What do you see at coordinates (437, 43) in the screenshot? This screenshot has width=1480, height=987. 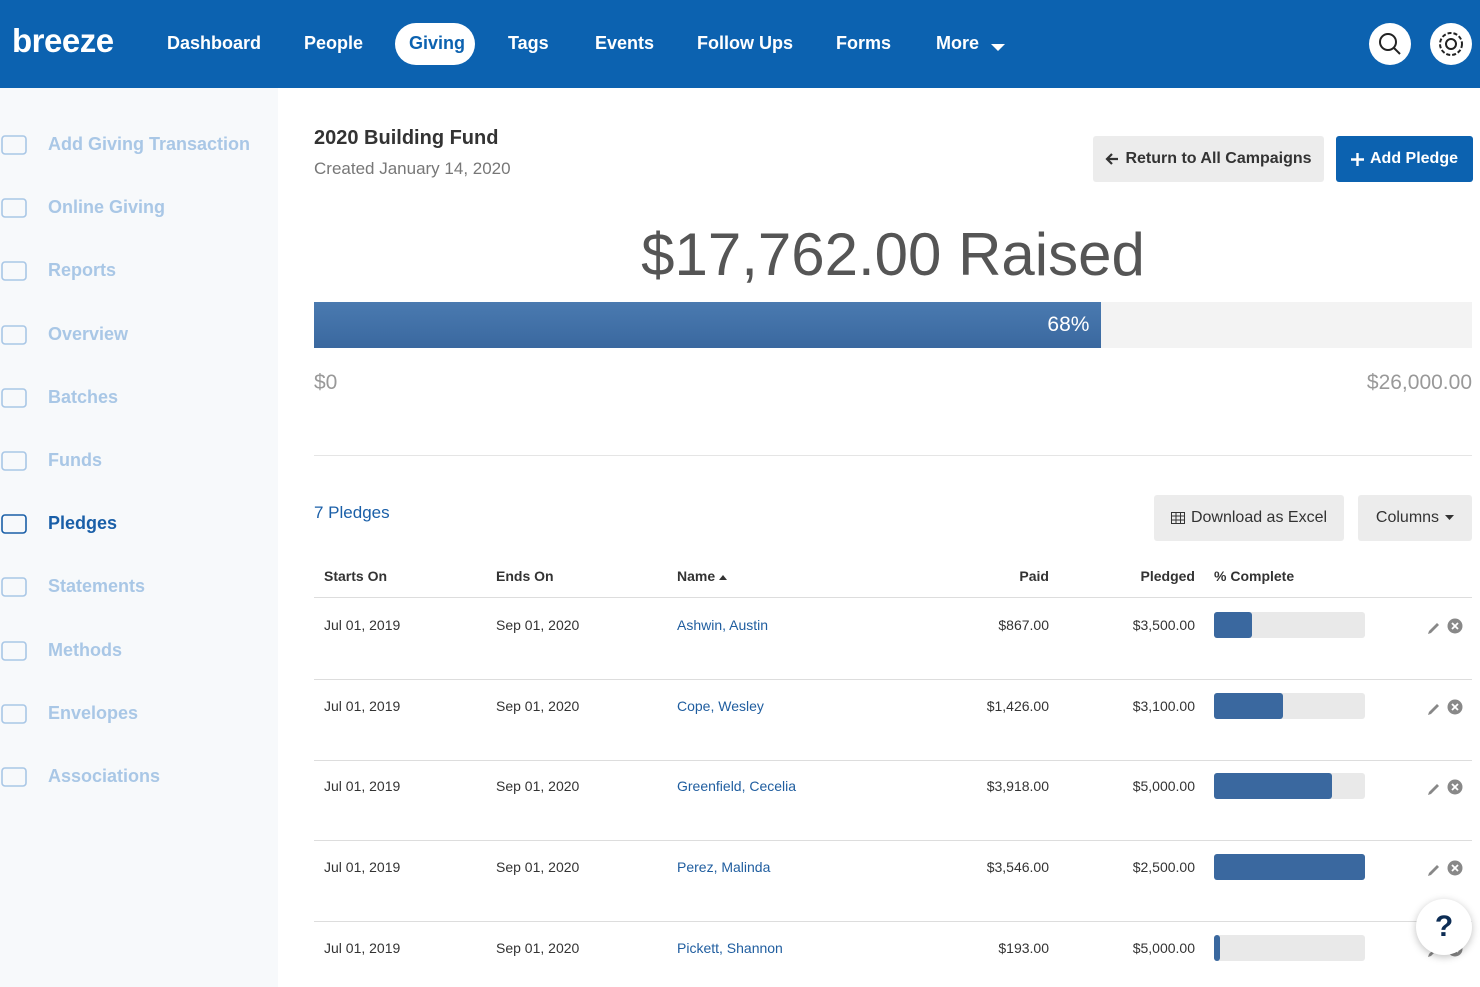 I see `nav-item: Giving` at bounding box center [437, 43].